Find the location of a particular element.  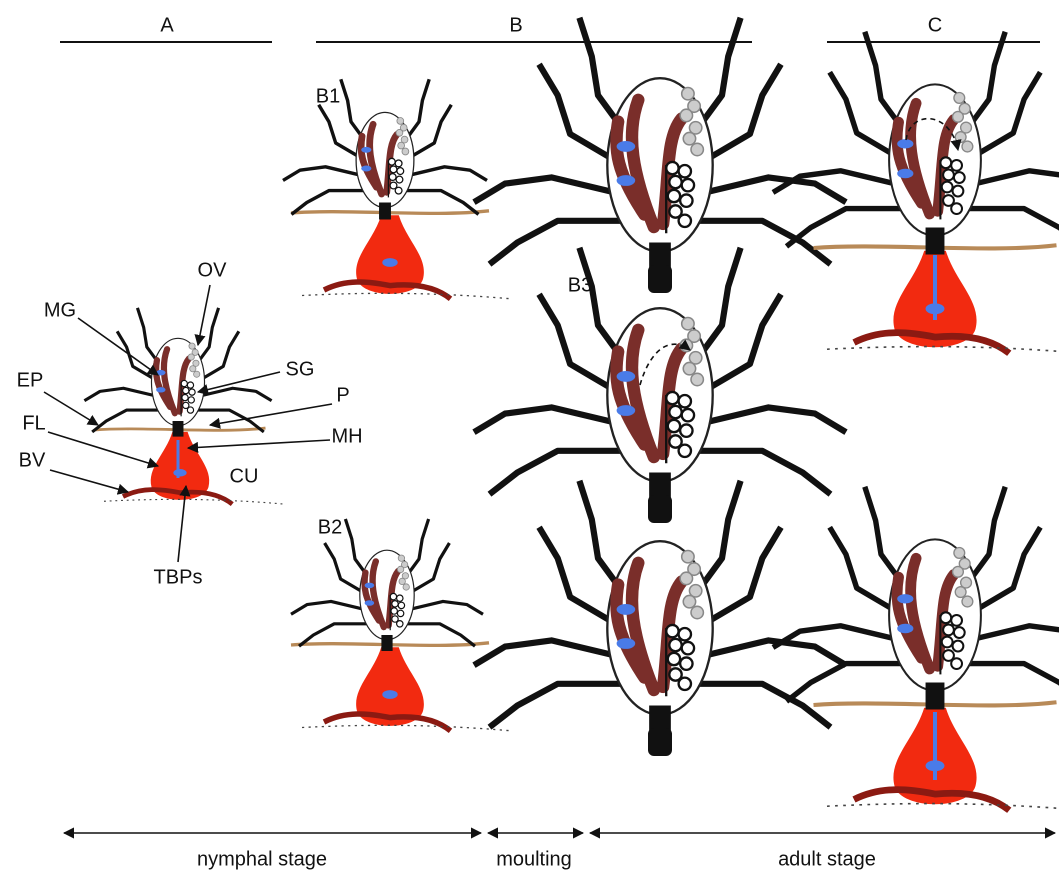

panel-label: B2 is located at coordinates (330, 527).